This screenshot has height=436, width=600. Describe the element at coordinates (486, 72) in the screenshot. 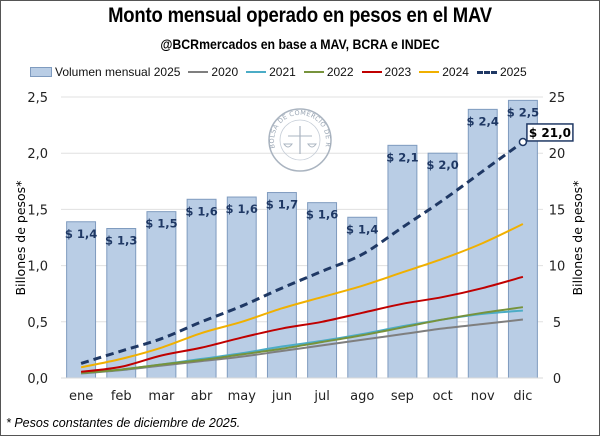

I see `legend-swatch-dash` at that location.